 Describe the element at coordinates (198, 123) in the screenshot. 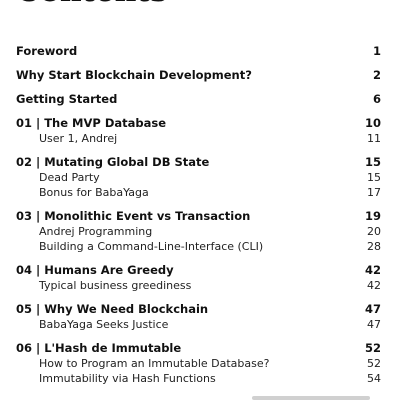

I see `toc-entry-chapter-01: 01 | The MVP Database 10` at that location.